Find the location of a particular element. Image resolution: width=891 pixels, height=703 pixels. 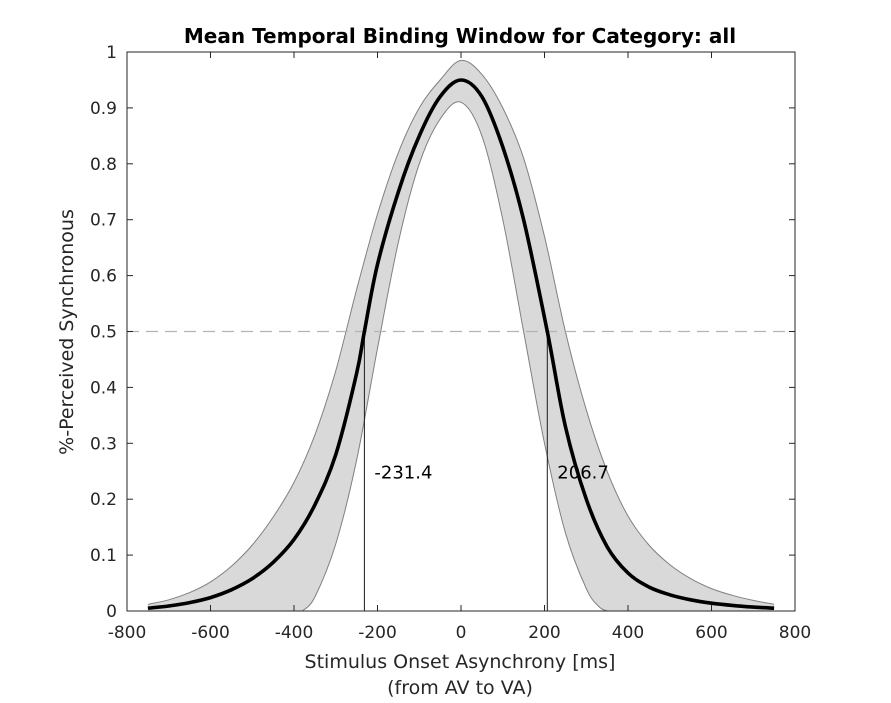

y-tick-label: 0.2 is located at coordinates (103, 500).